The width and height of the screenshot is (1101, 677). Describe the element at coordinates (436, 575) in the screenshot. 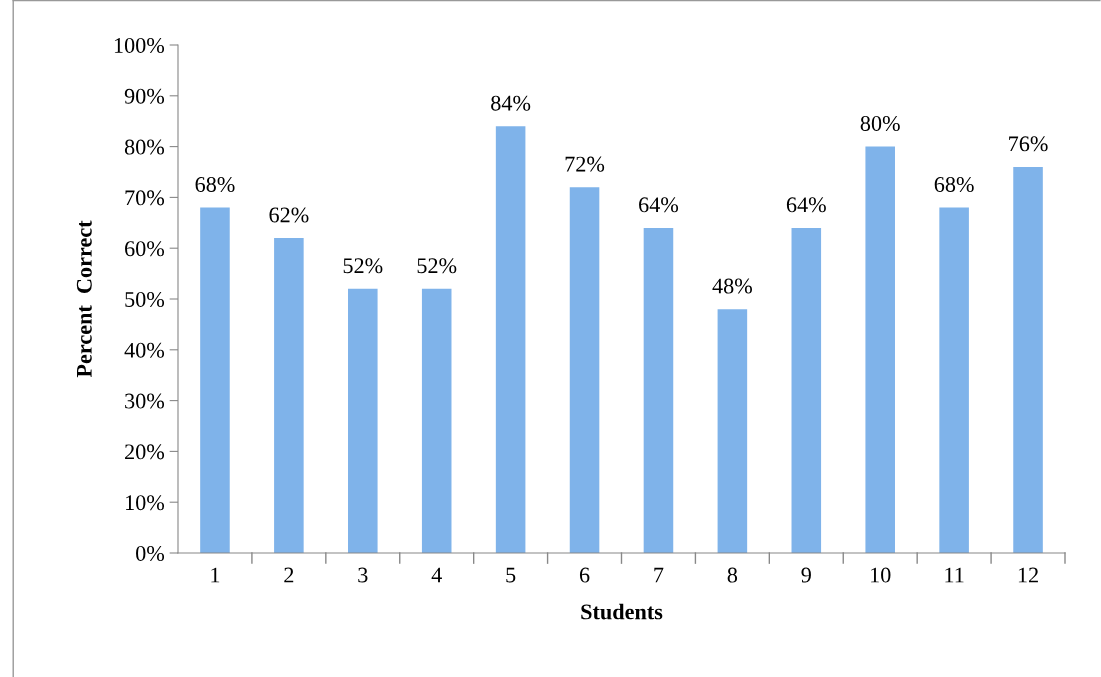

I see `x-tick-label: 4` at that location.